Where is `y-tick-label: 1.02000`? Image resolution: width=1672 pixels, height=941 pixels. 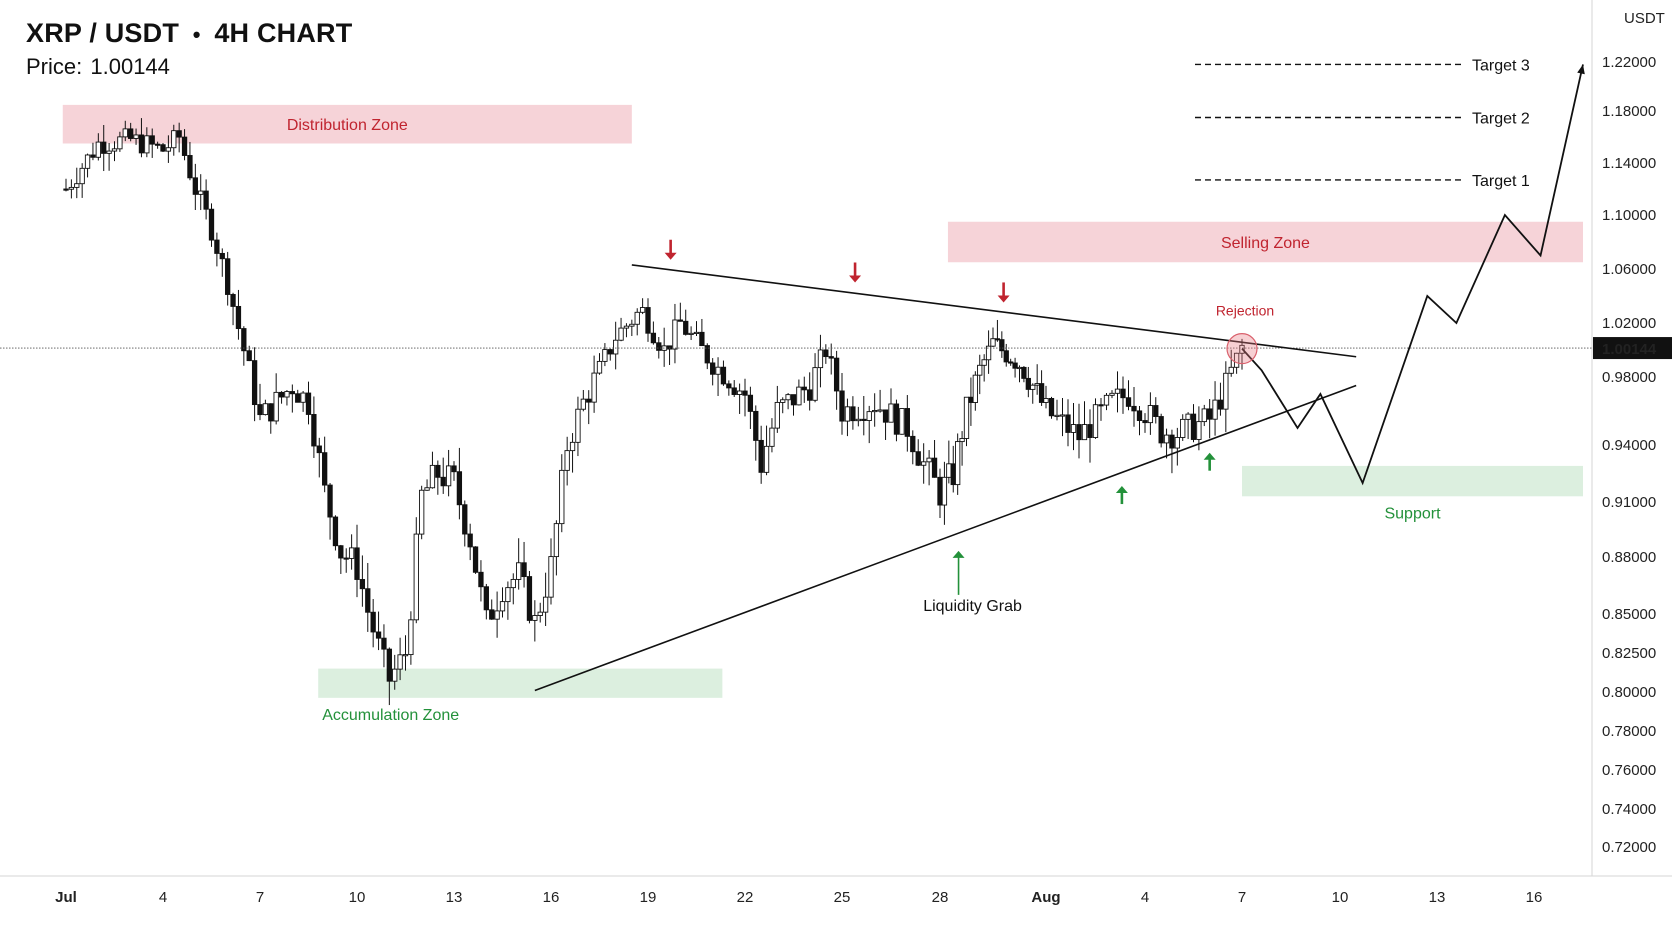
y-tick-label: 1.02000 is located at coordinates (1629, 323).